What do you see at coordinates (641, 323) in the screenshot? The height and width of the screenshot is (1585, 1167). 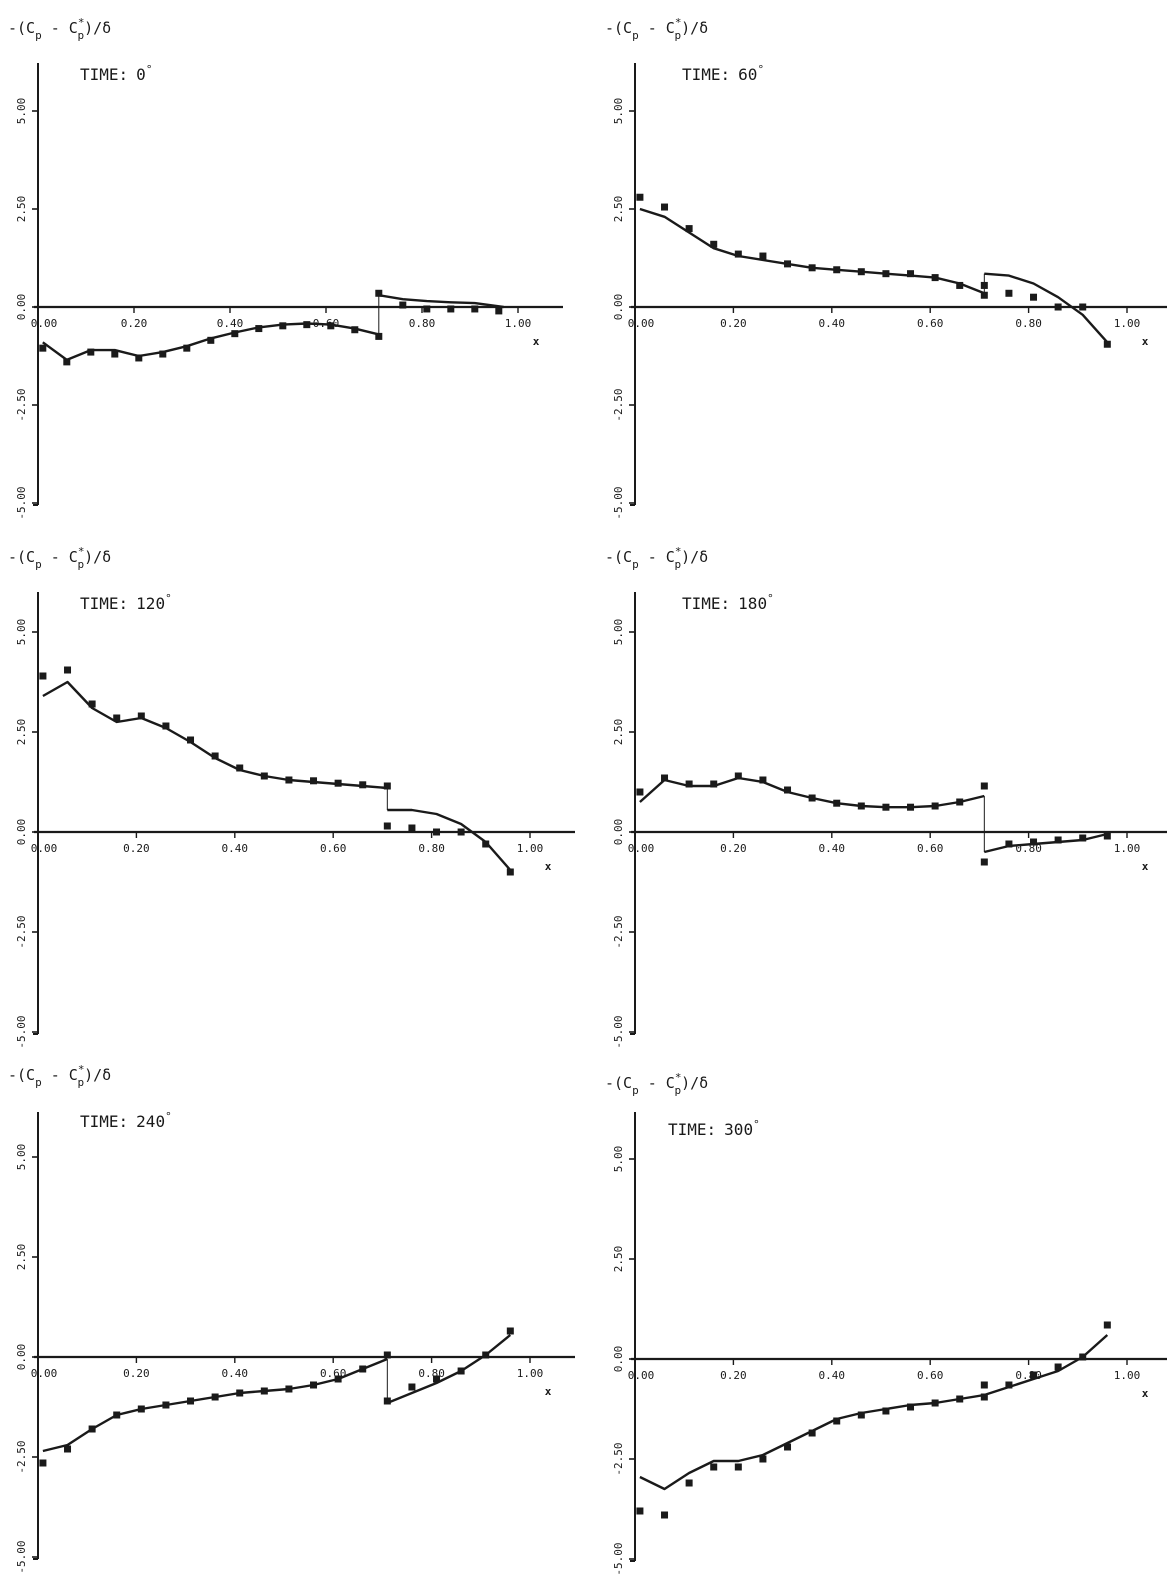 I see `x-tick-label: 0.00` at bounding box center [641, 323].